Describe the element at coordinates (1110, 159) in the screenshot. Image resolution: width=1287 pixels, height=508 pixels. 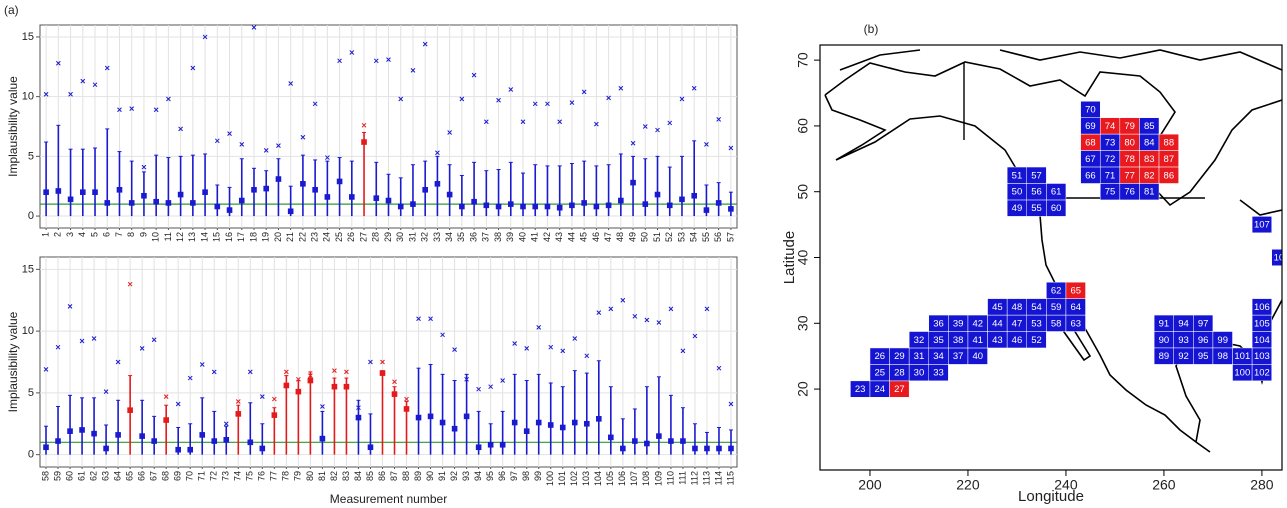
I see `cell-label: 72` at that location.